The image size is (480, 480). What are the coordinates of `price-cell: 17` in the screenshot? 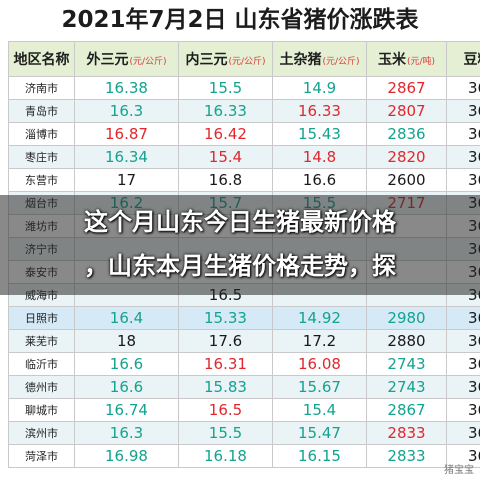 It's located at (126, 180).